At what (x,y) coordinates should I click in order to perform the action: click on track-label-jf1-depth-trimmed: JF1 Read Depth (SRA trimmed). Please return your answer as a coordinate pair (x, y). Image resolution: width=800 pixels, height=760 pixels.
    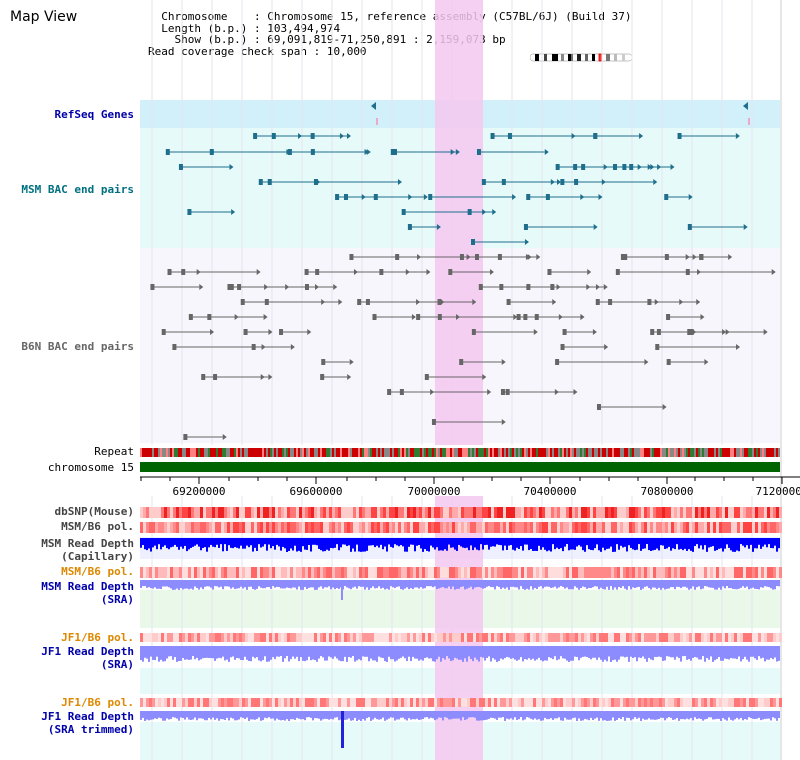
    Looking at the image, I should click on (87, 723).